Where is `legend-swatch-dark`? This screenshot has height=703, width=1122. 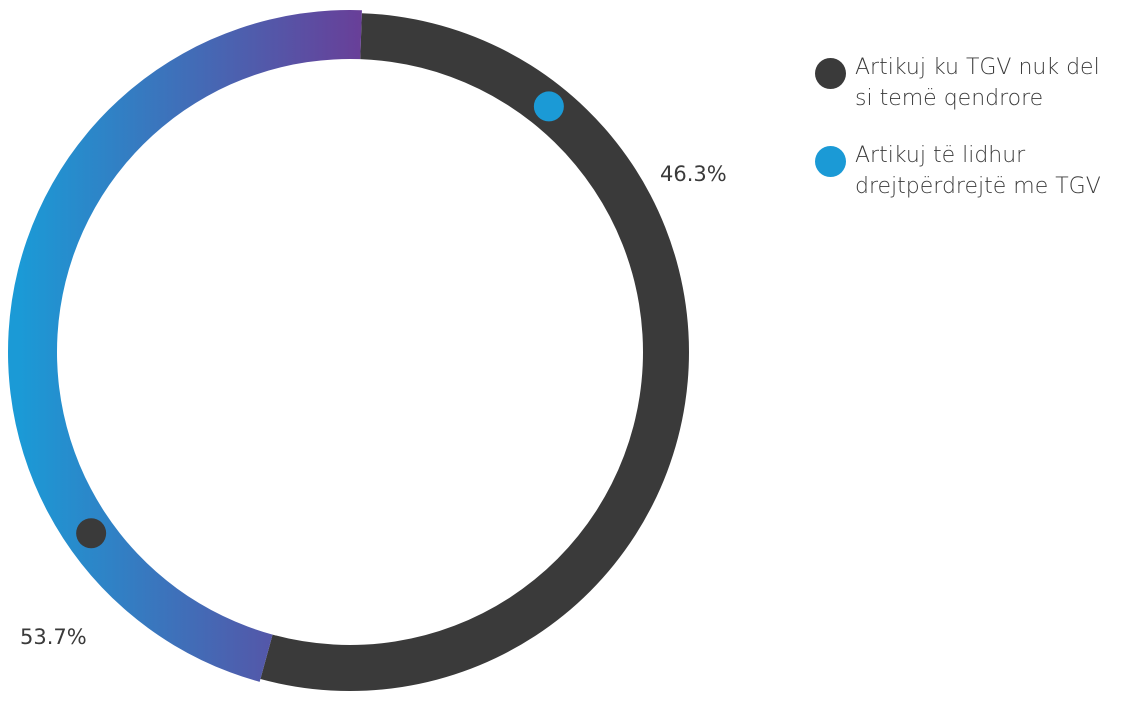 legend-swatch-dark is located at coordinates (830, 73).